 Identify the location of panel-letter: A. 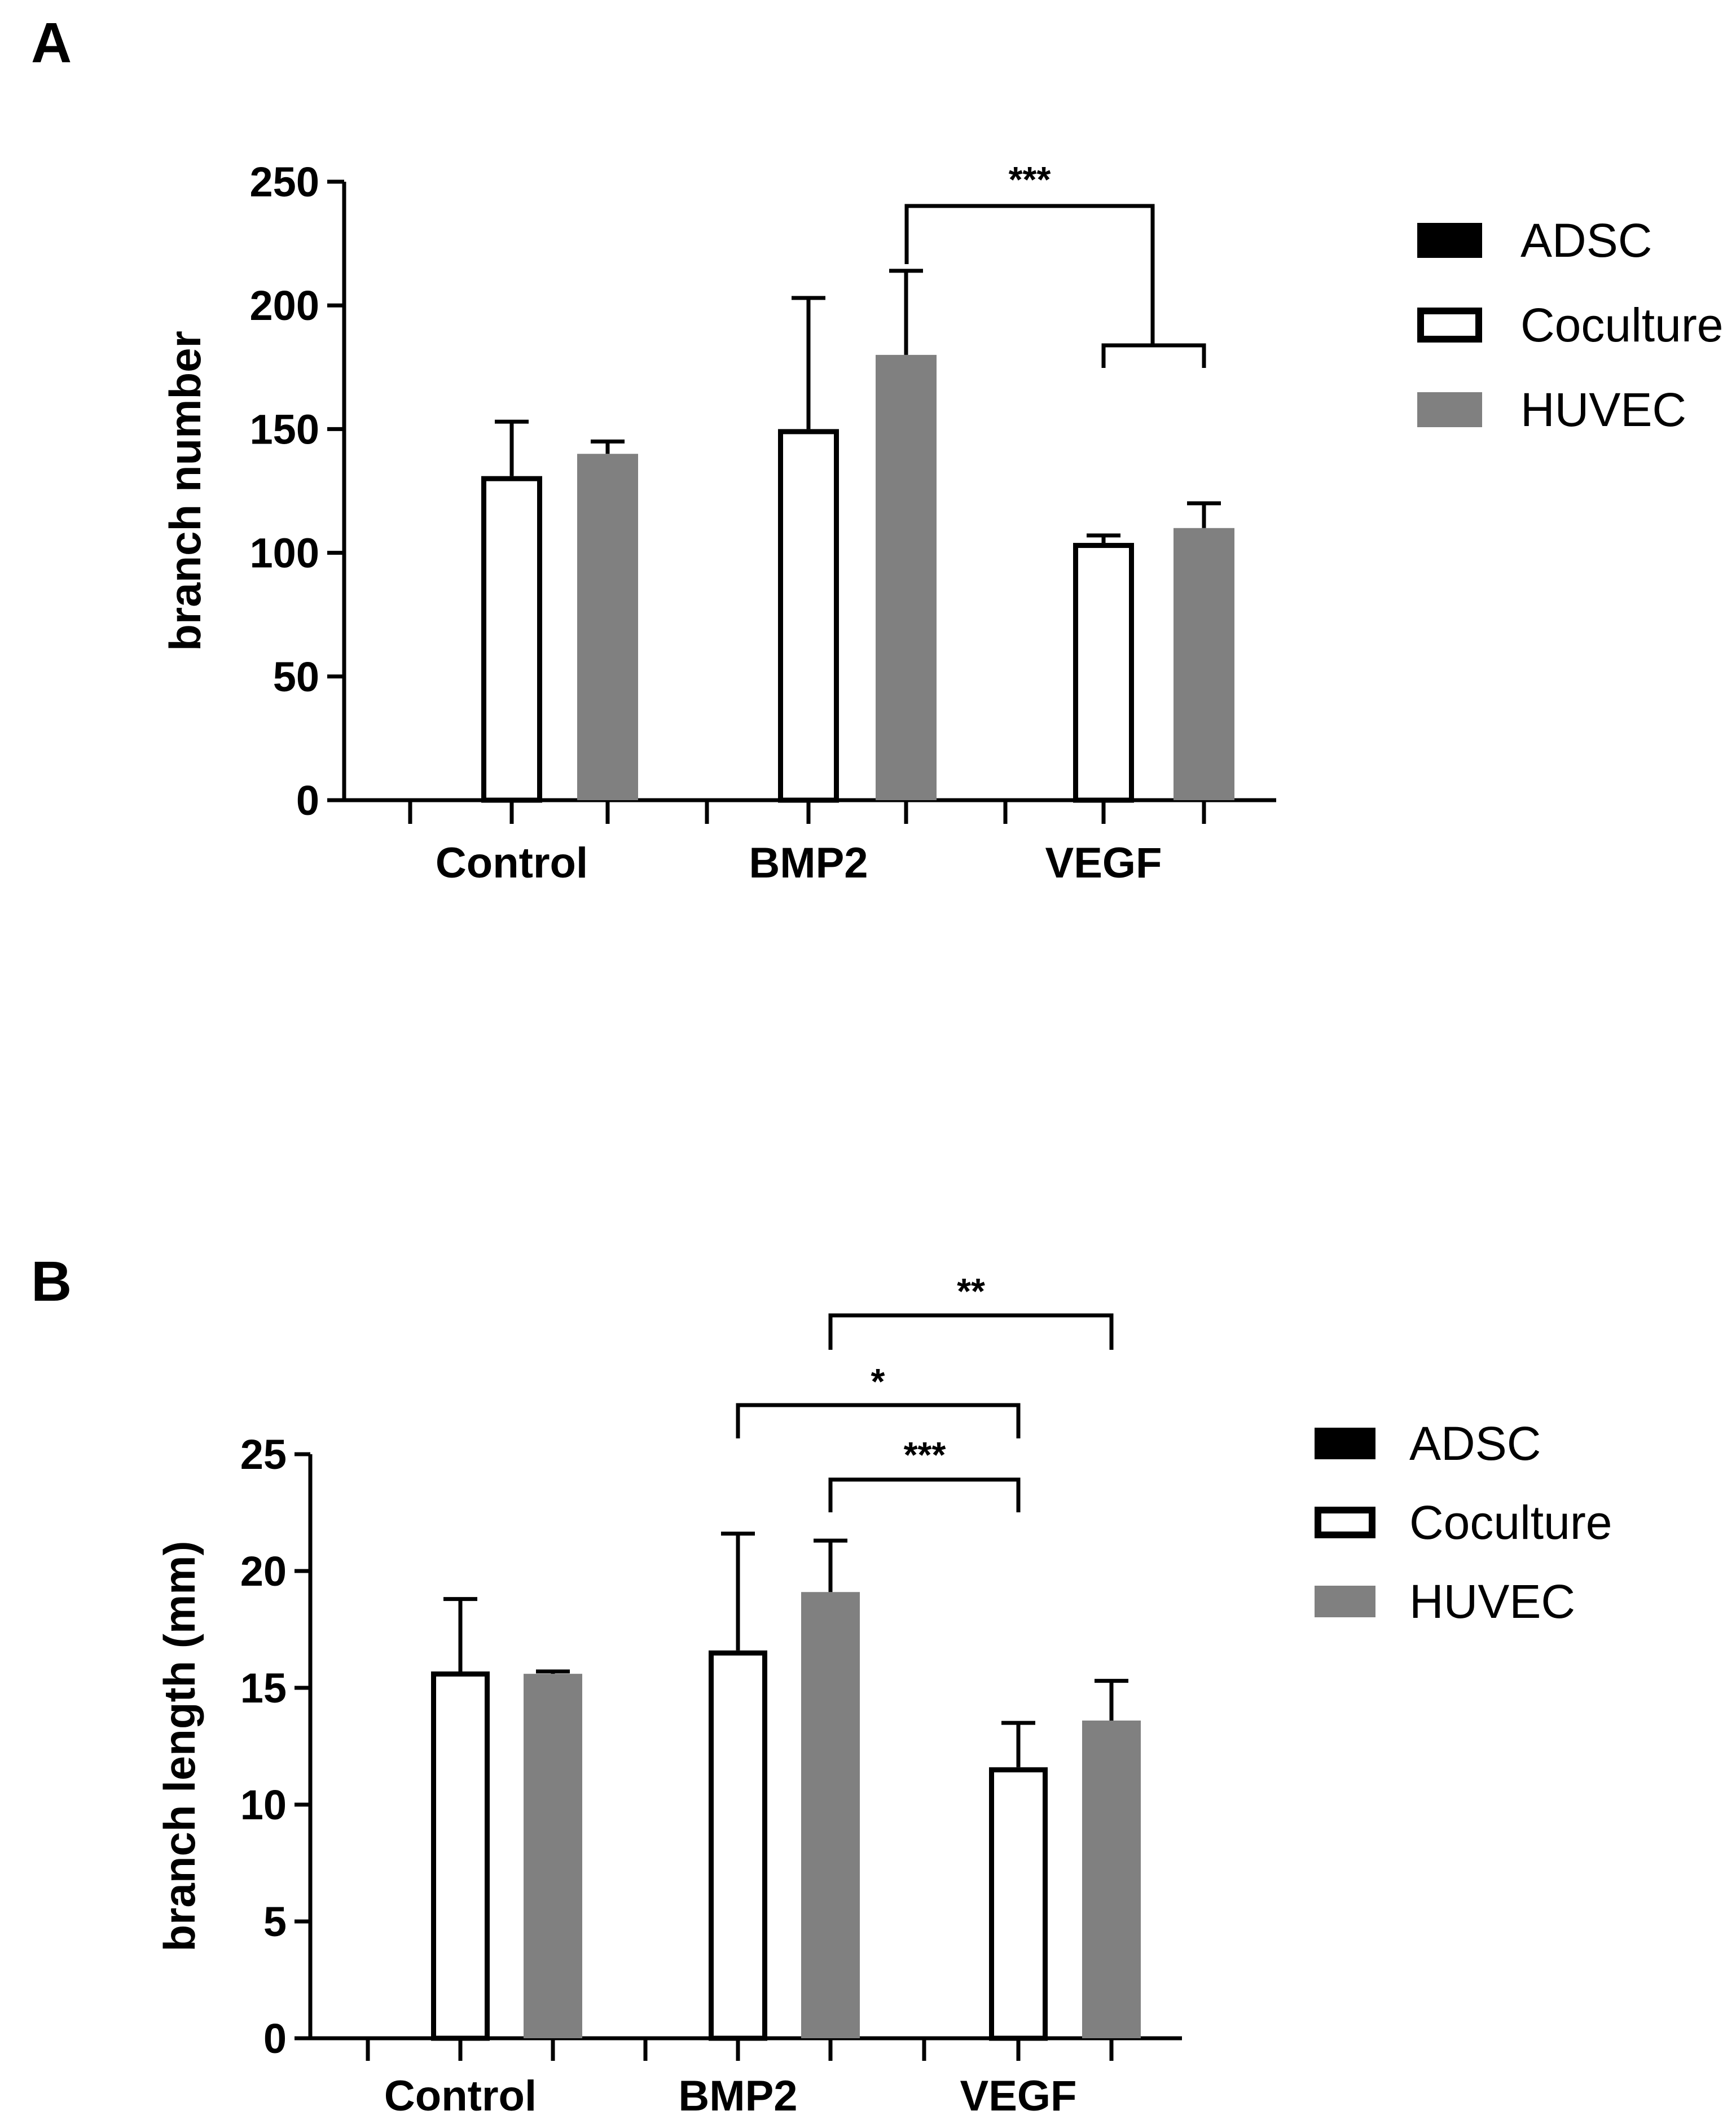
(51, 42).